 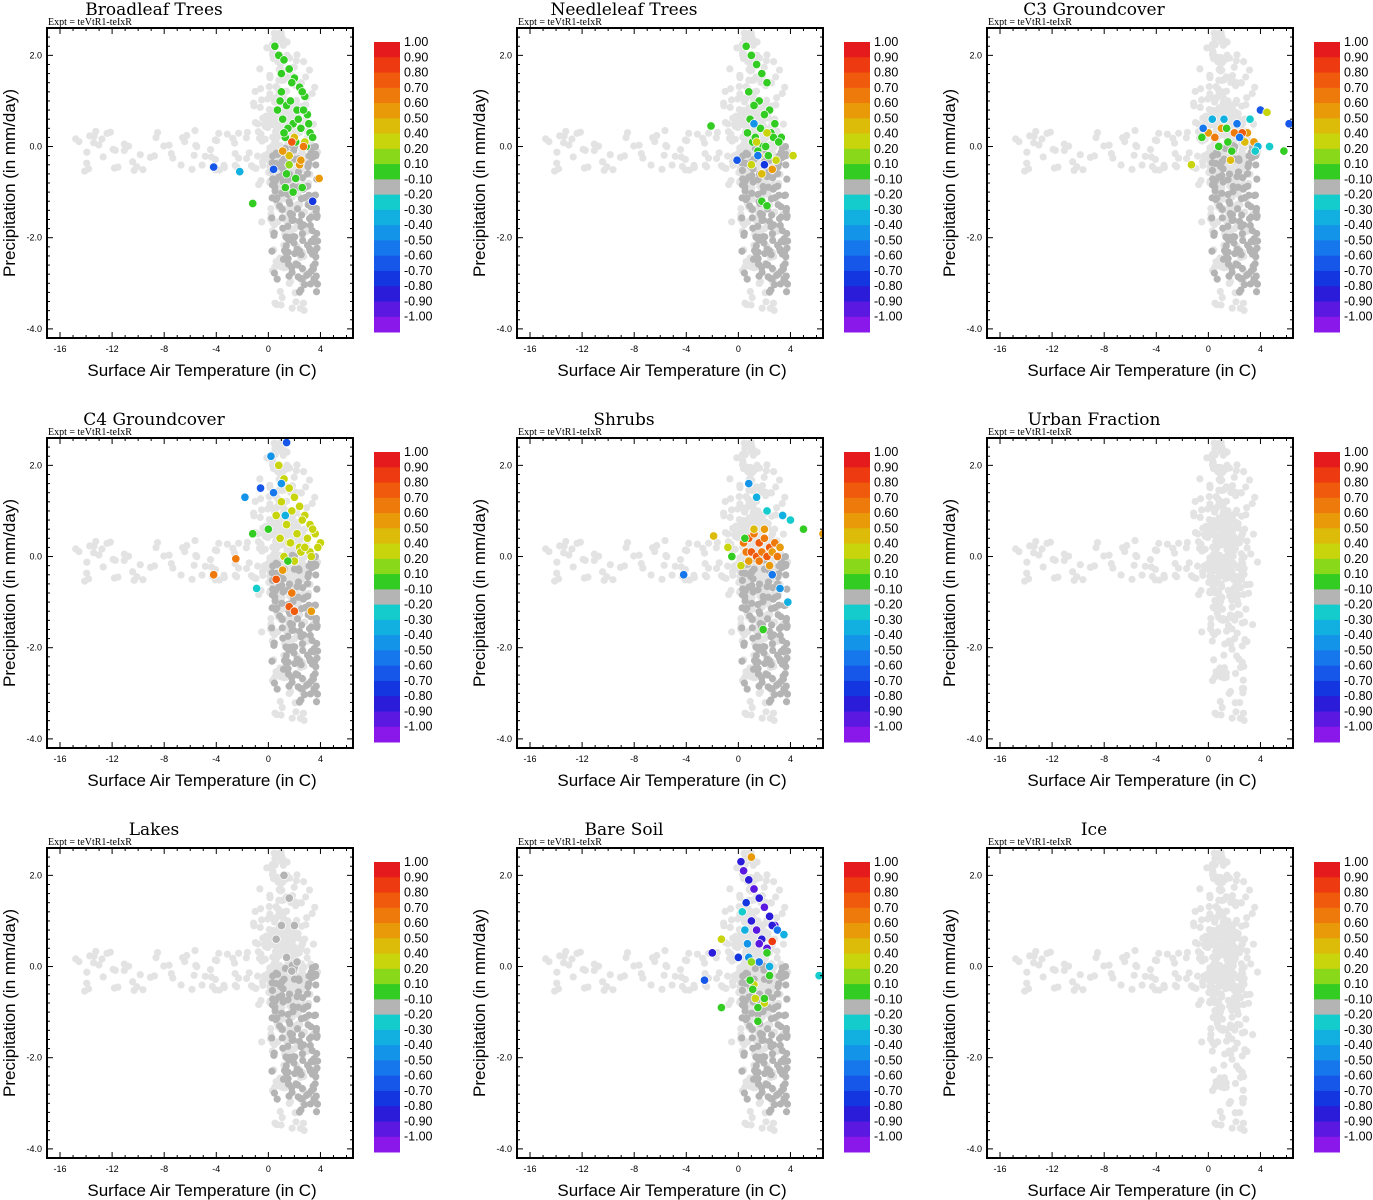 What do you see at coordinates (886, 42) in the screenshot?
I see `colorbar-label: 1.00` at bounding box center [886, 42].